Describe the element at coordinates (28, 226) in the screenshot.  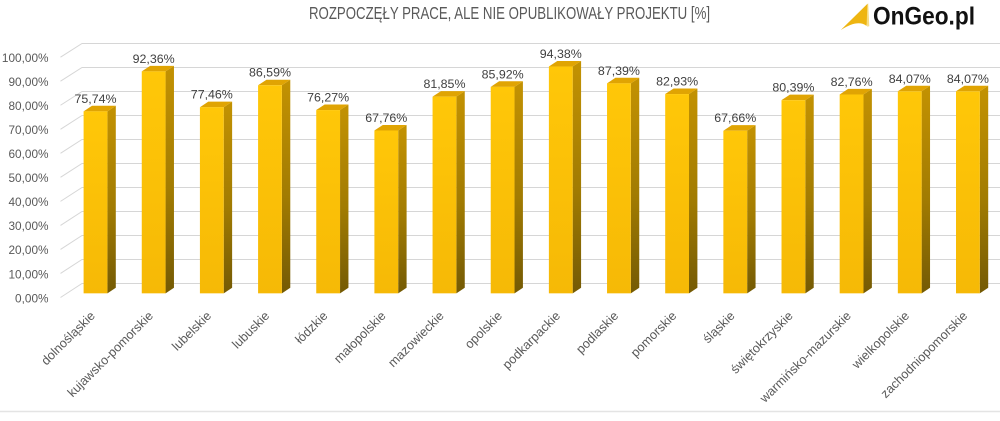
I see `svg-text: 30,00%` at that location.